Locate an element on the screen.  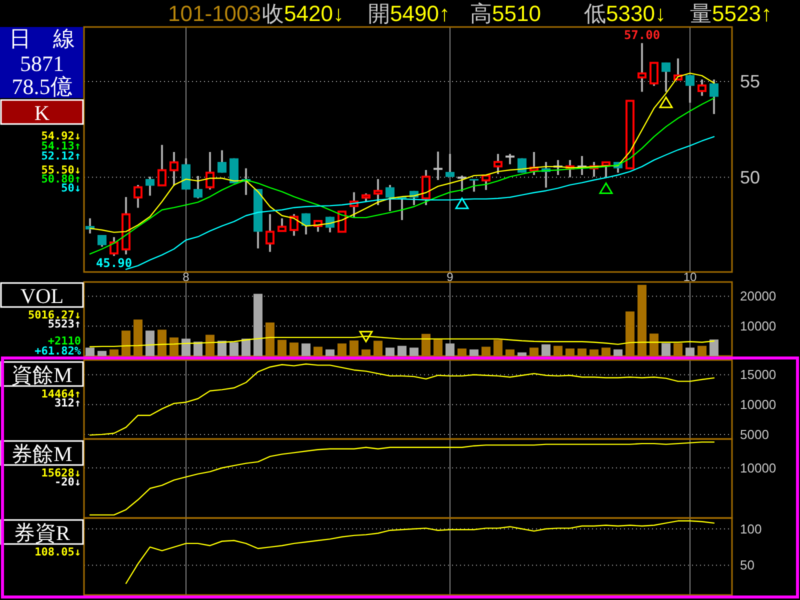
text: +61.82% is located at coordinates (58, 351).